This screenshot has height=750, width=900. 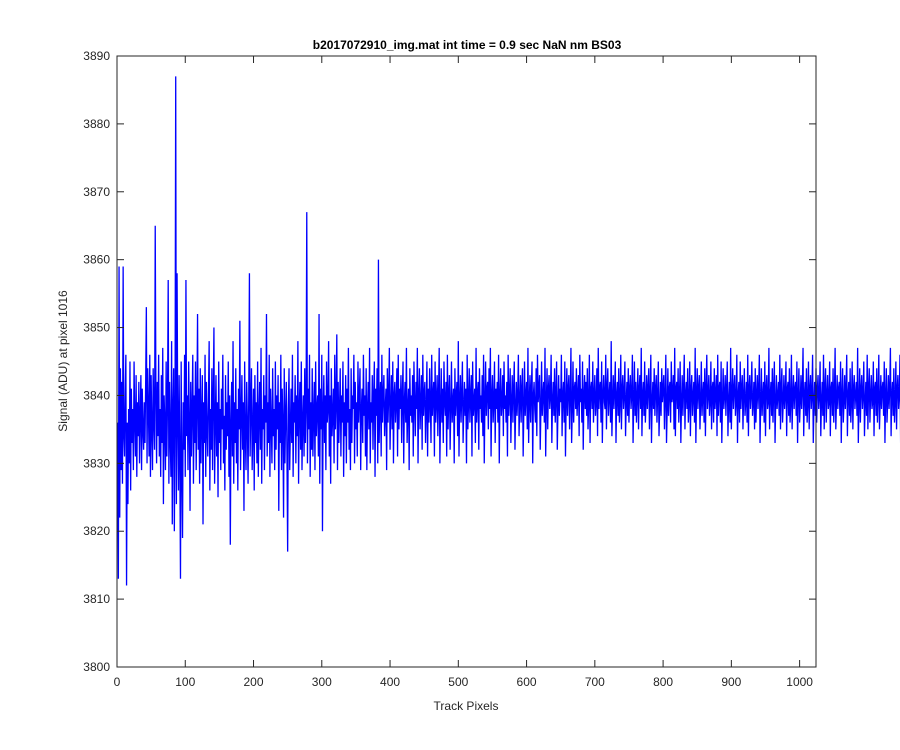 What do you see at coordinates (96, 667) in the screenshot?
I see `y-tick-label: 3800` at bounding box center [96, 667].